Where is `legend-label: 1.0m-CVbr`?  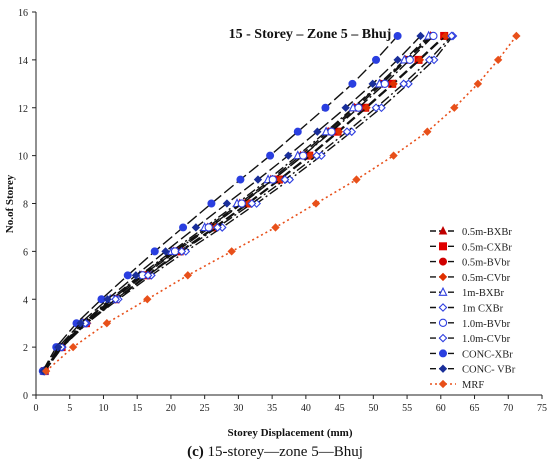
legend-label: 1.0m-CVbr is located at coordinates (486, 339).